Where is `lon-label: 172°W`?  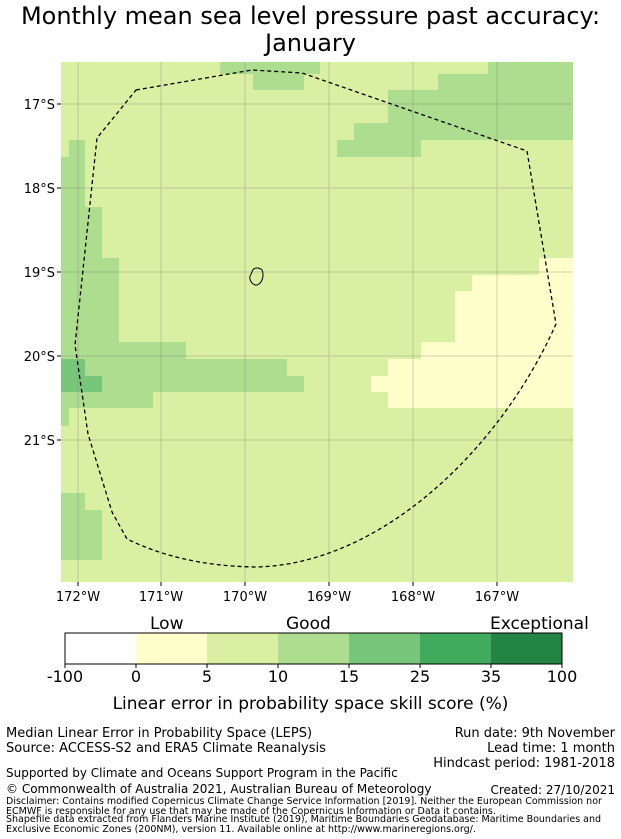 lon-label: 172°W is located at coordinates (78, 597).